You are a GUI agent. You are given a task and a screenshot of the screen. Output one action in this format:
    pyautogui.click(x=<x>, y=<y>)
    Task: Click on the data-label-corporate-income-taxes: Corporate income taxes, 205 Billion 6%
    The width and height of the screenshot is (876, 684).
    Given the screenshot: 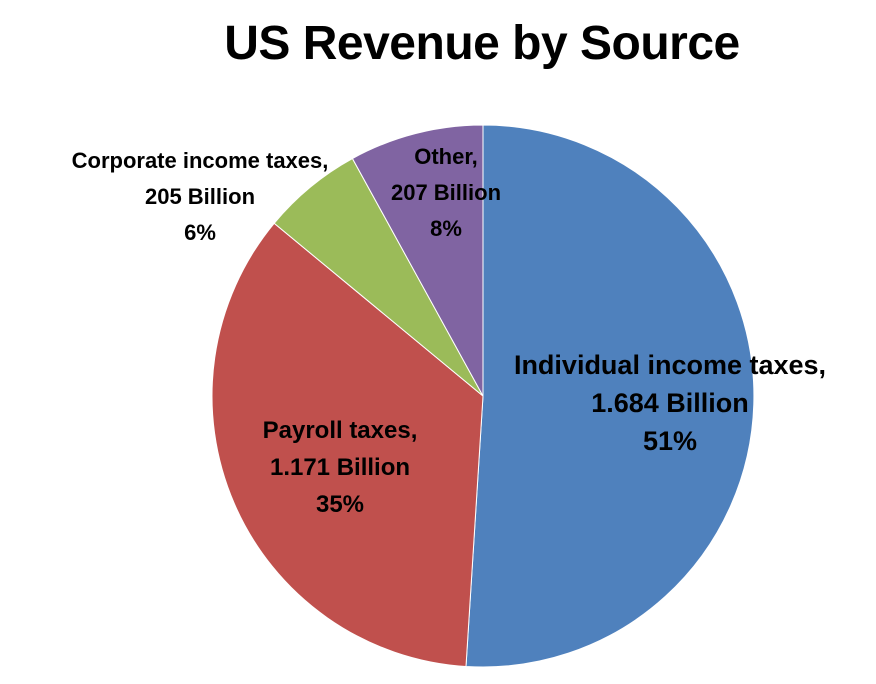 What is the action you would take?
    pyautogui.click(x=200, y=196)
    